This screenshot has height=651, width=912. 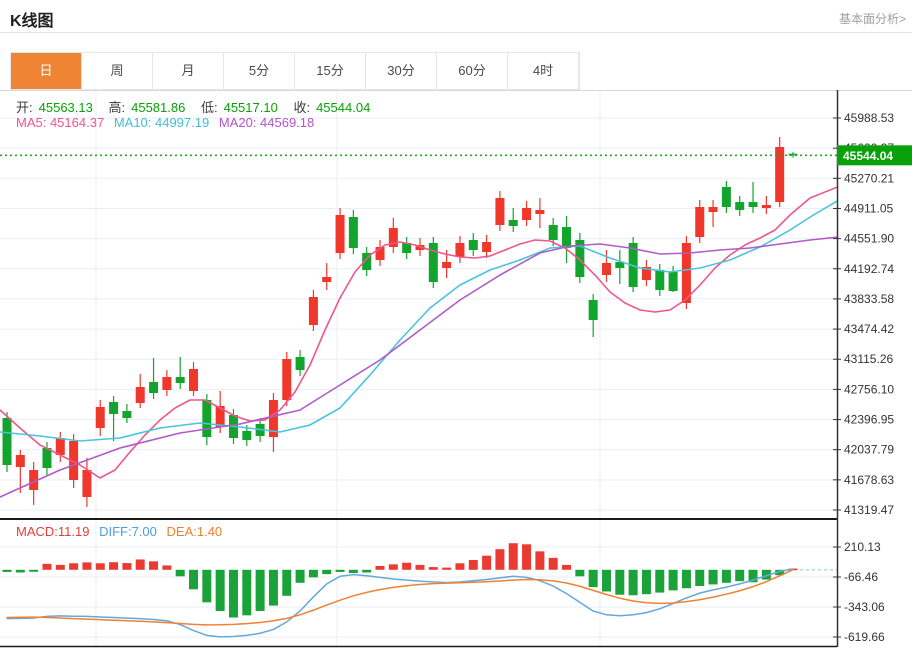 What do you see at coordinates (869, 239) in the screenshot?
I see `axis-tick-label: 44551.90` at bounding box center [869, 239].